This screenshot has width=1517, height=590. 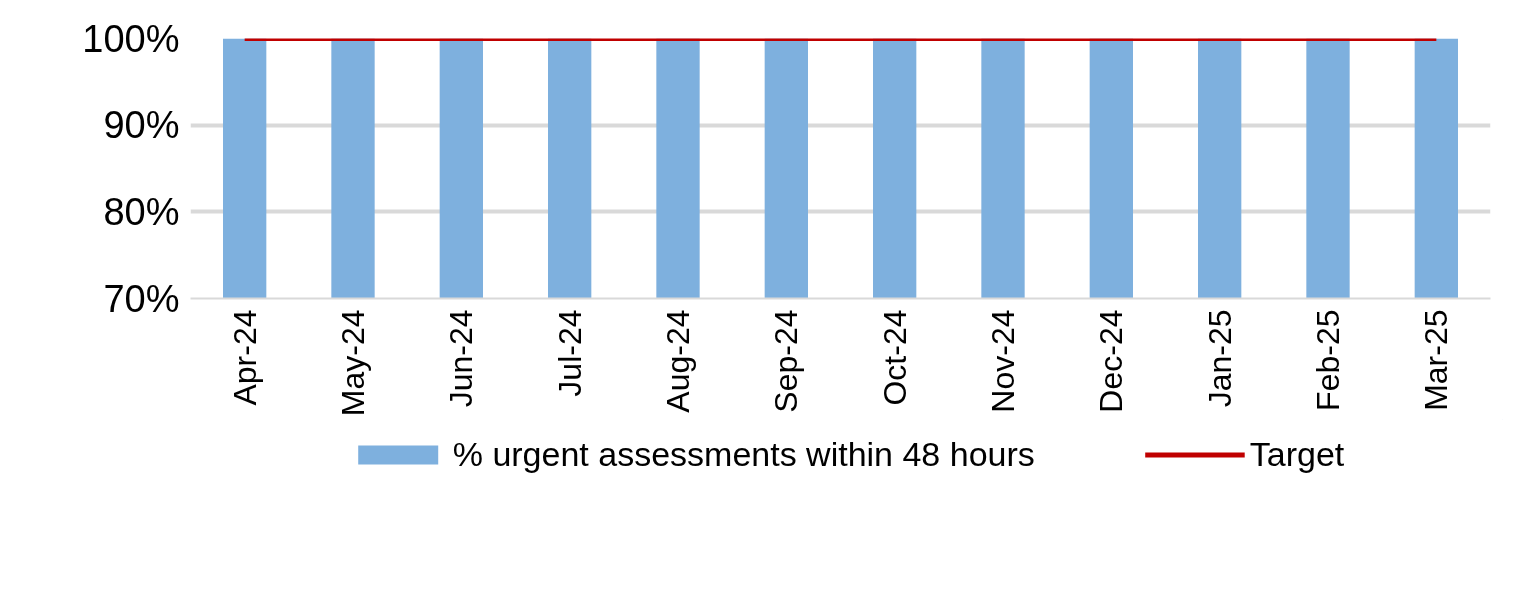 I want to click on x-tick-label: May-24, so click(x=353, y=363).